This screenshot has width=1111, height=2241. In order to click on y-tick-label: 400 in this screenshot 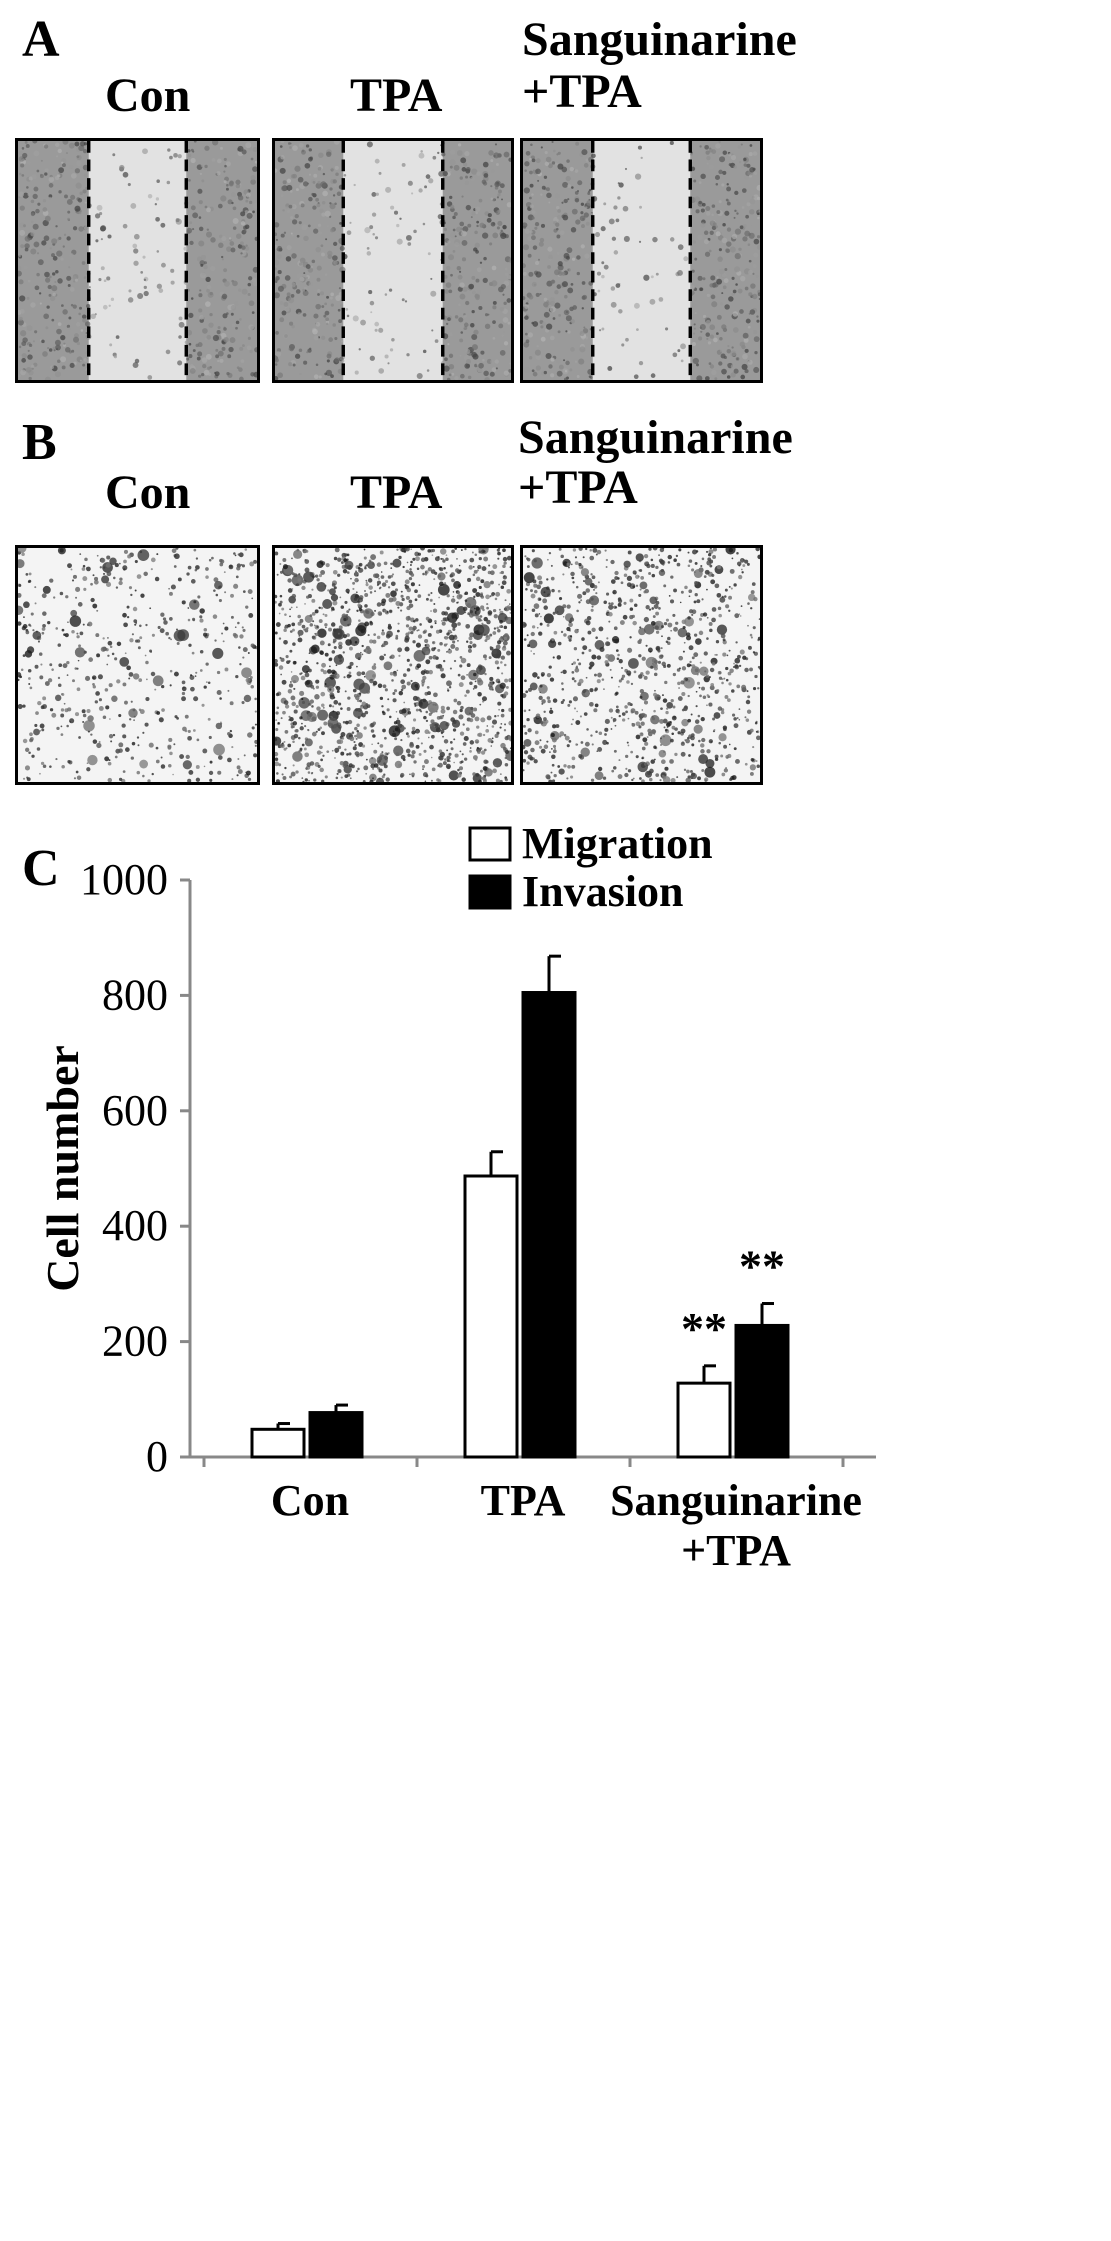, I will do `click(135, 1225)`.